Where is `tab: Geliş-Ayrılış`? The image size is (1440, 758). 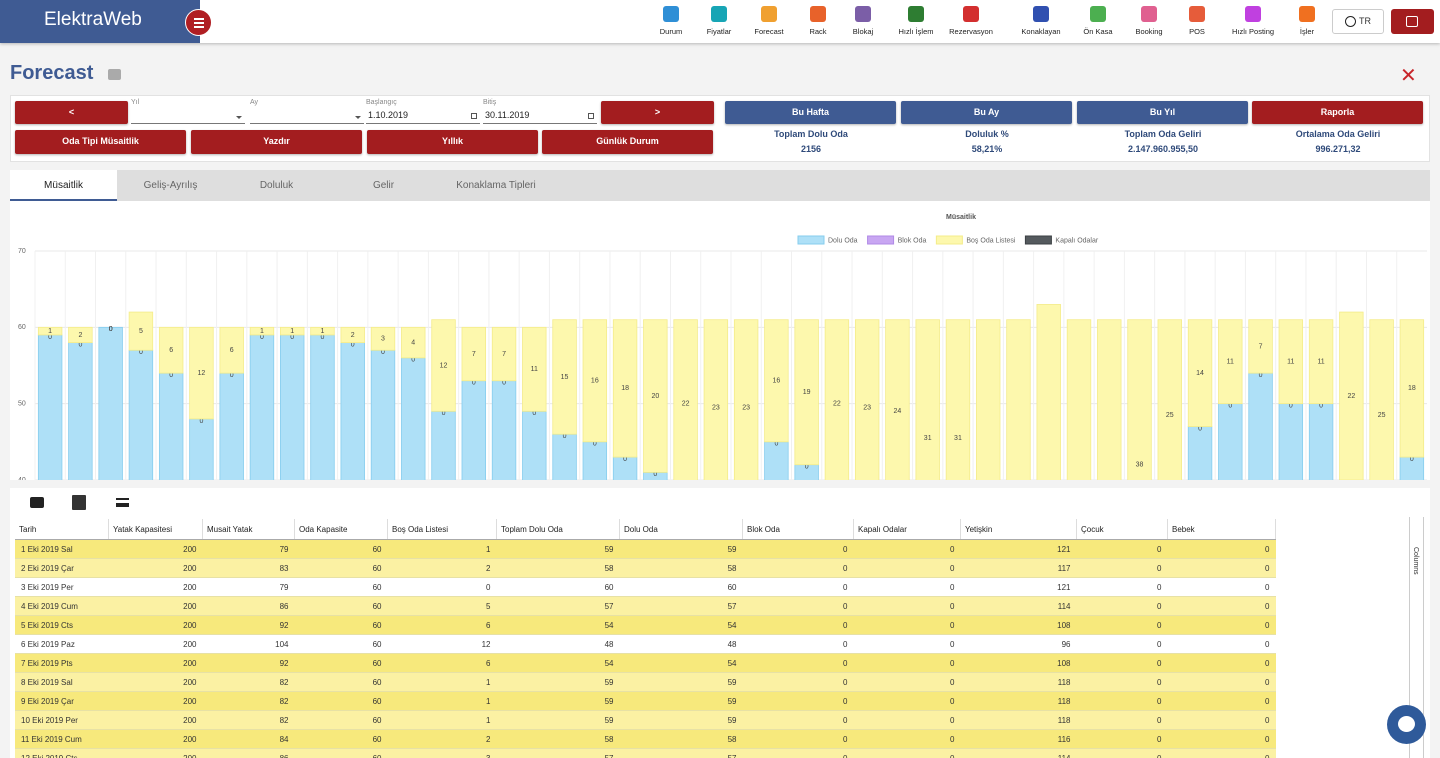
tab: Geliş-Ayrılış is located at coordinates (170, 185).